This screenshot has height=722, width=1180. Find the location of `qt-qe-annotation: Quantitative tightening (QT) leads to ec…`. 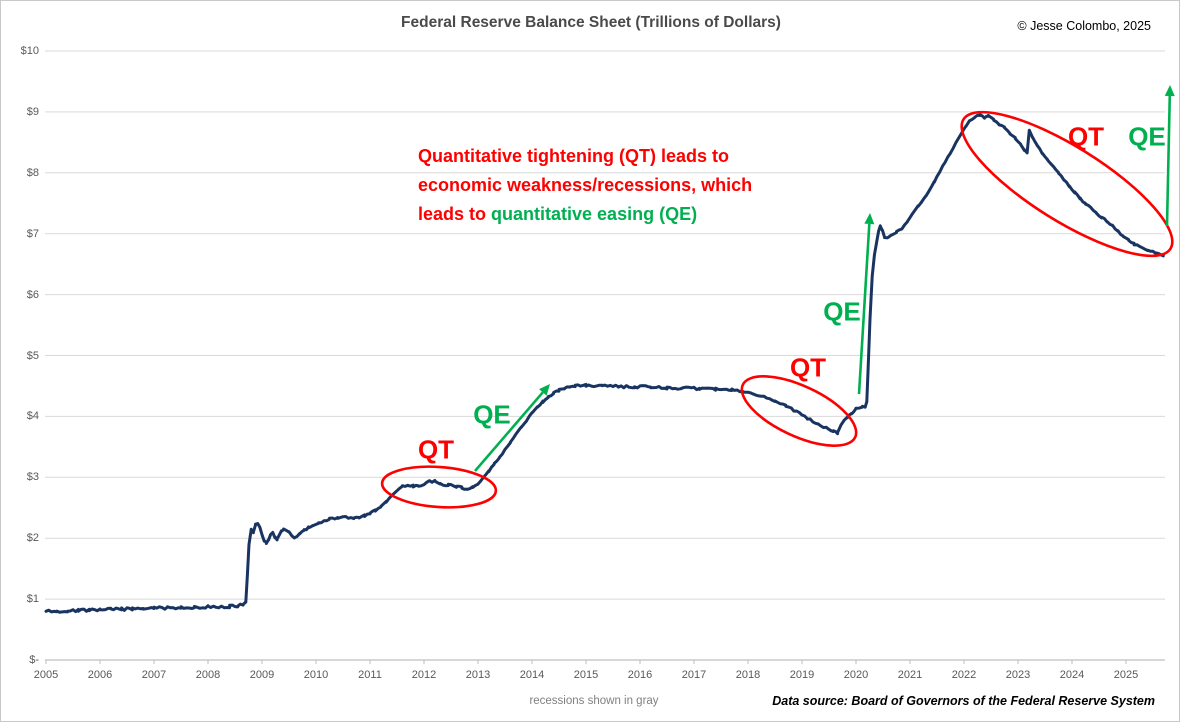

qt-qe-annotation: Quantitative tightening (QT) leads to ec… is located at coordinates (585, 185).